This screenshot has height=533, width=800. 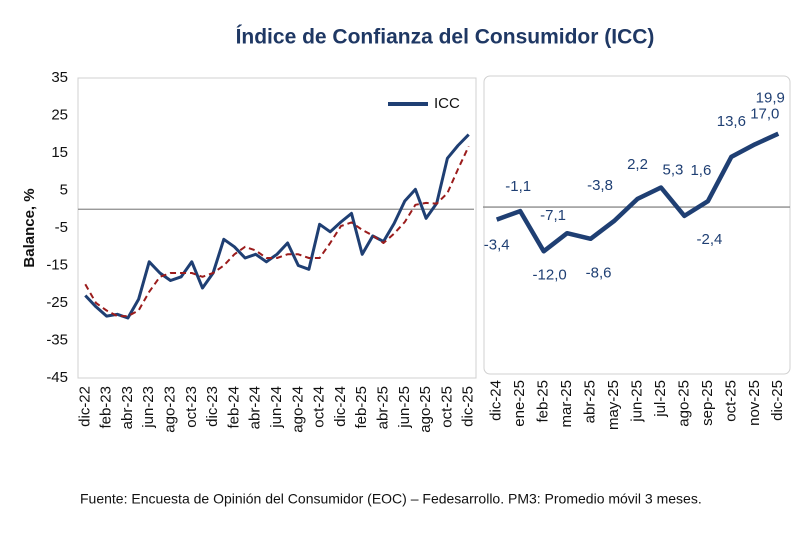 What do you see at coordinates (57, 339) in the screenshot?
I see `y-tick-label: -35` at bounding box center [57, 339].